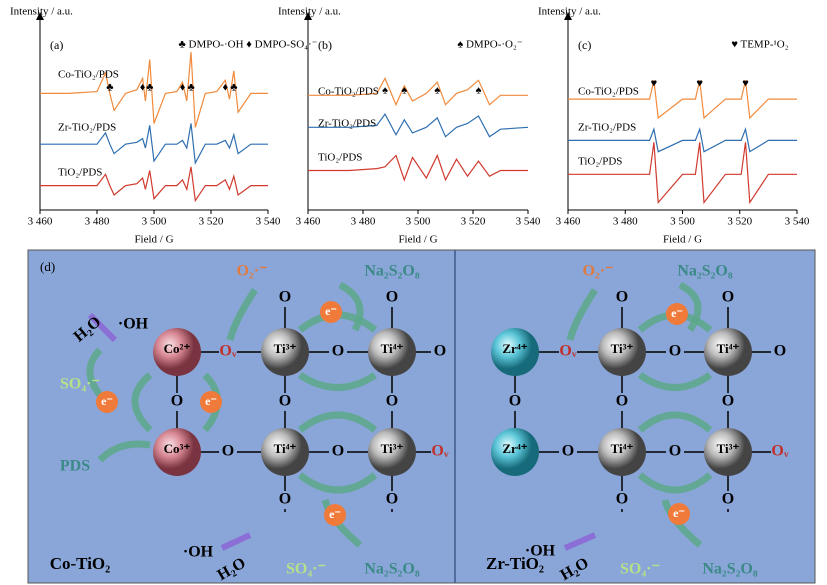 The width and height of the screenshot is (827, 585). Describe the element at coordinates (149, 88) in the screenshot. I see `peak-marker: ♣` at that location.